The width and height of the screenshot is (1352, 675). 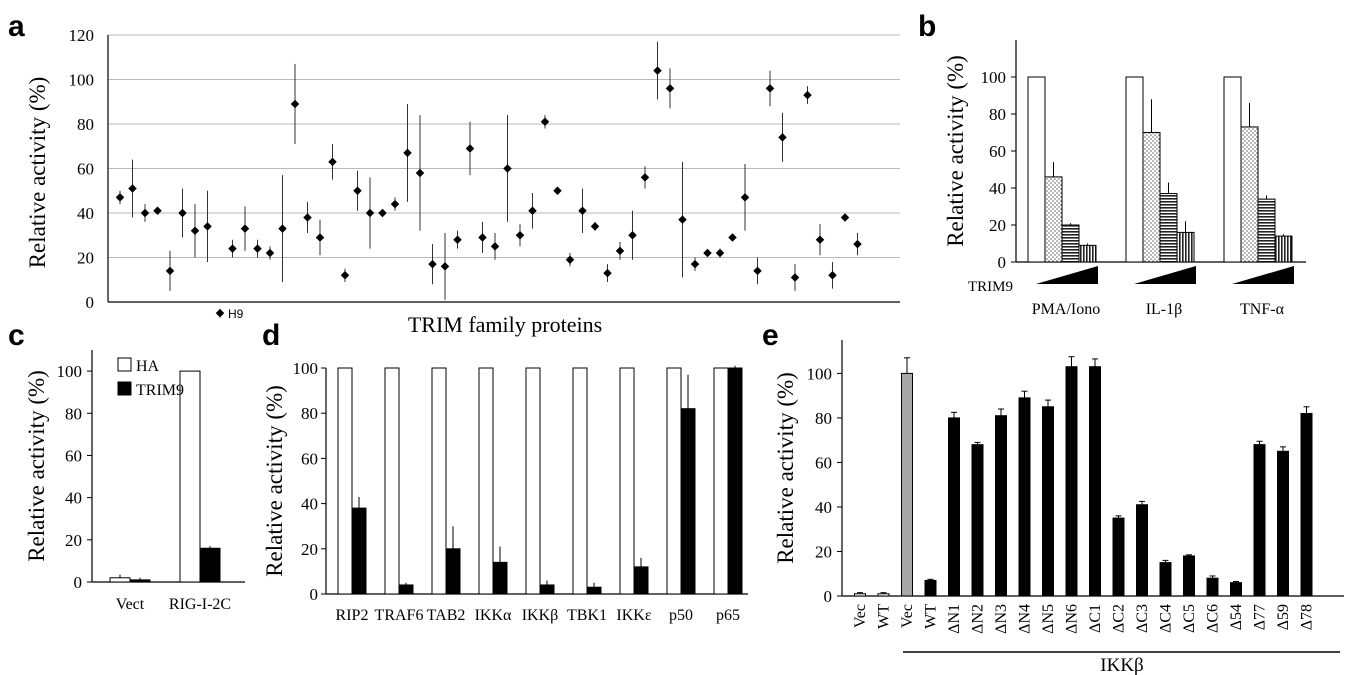 What do you see at coordinates (978, 619) in the screenshot?
I see `category-label: ΔN2` at bounding box center [978, 619].